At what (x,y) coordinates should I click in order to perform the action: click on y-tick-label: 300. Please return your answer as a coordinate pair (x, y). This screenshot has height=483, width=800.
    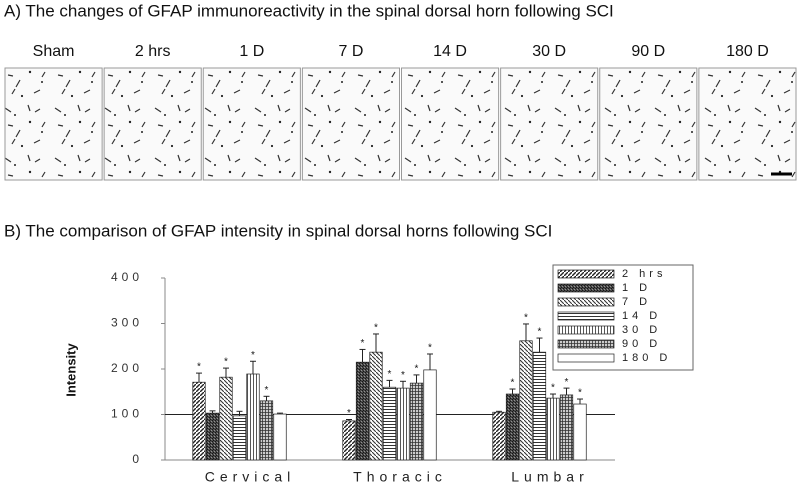
    Looking at the image, I should click on (127, 323).